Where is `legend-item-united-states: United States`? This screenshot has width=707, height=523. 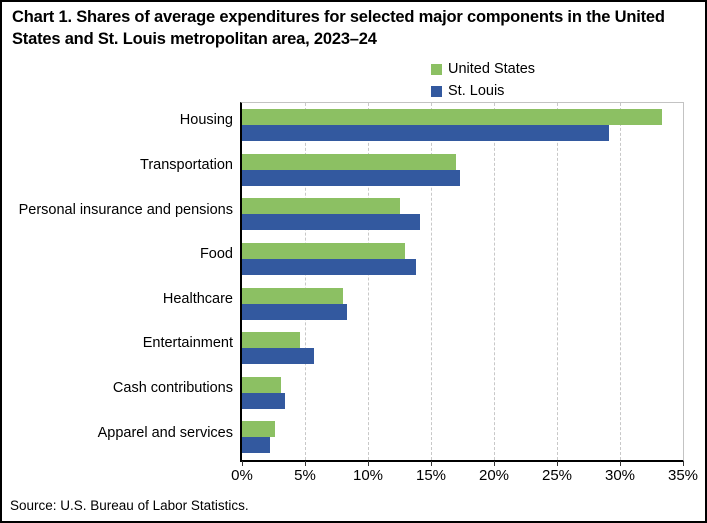
legend-item-united-states: United States is located at coordinates (483, 69).